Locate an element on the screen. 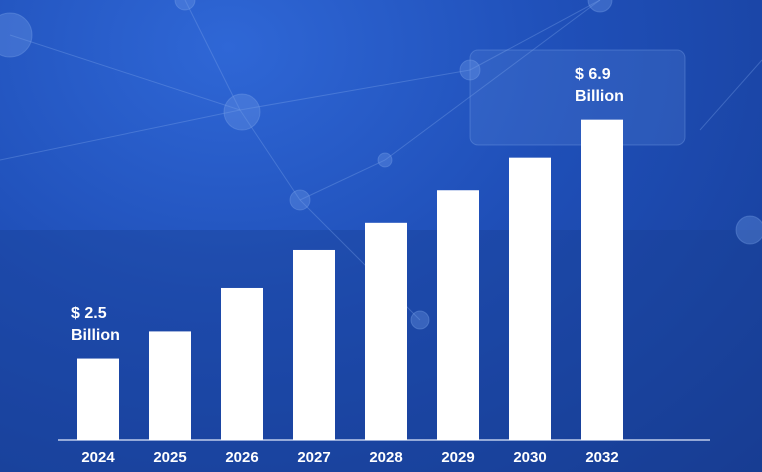  value-label: $ 2.5 Billion is located at coordinates (95, 324).